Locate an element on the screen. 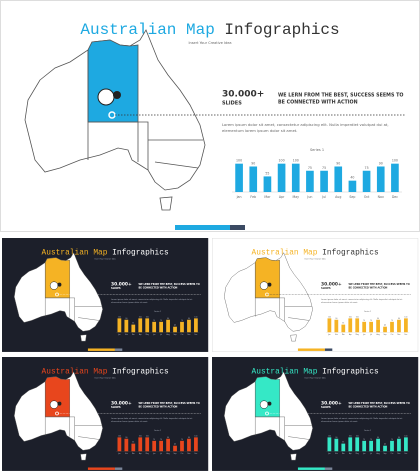 The width and height of the screenshot is (420, 475). x-tick-label: Mar is located at coordinates (267, 197).